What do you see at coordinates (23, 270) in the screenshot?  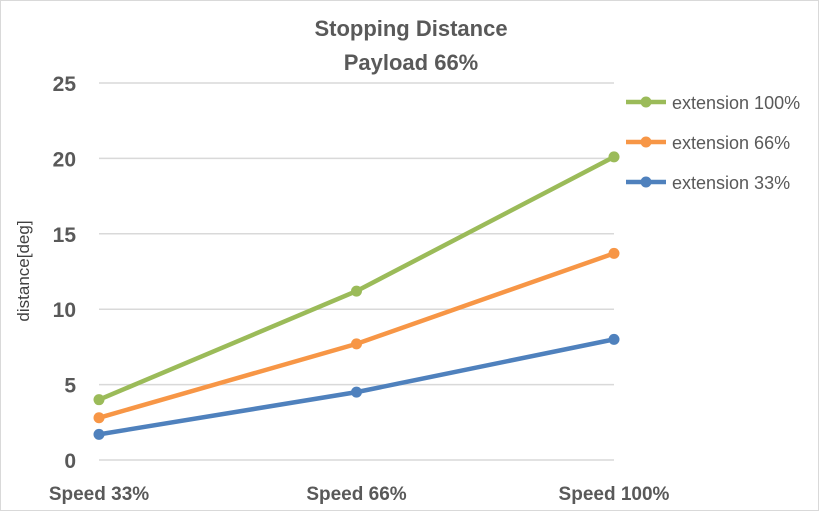 I see `y-axis-label: distance[deg]` at bounding box center [23, 270].